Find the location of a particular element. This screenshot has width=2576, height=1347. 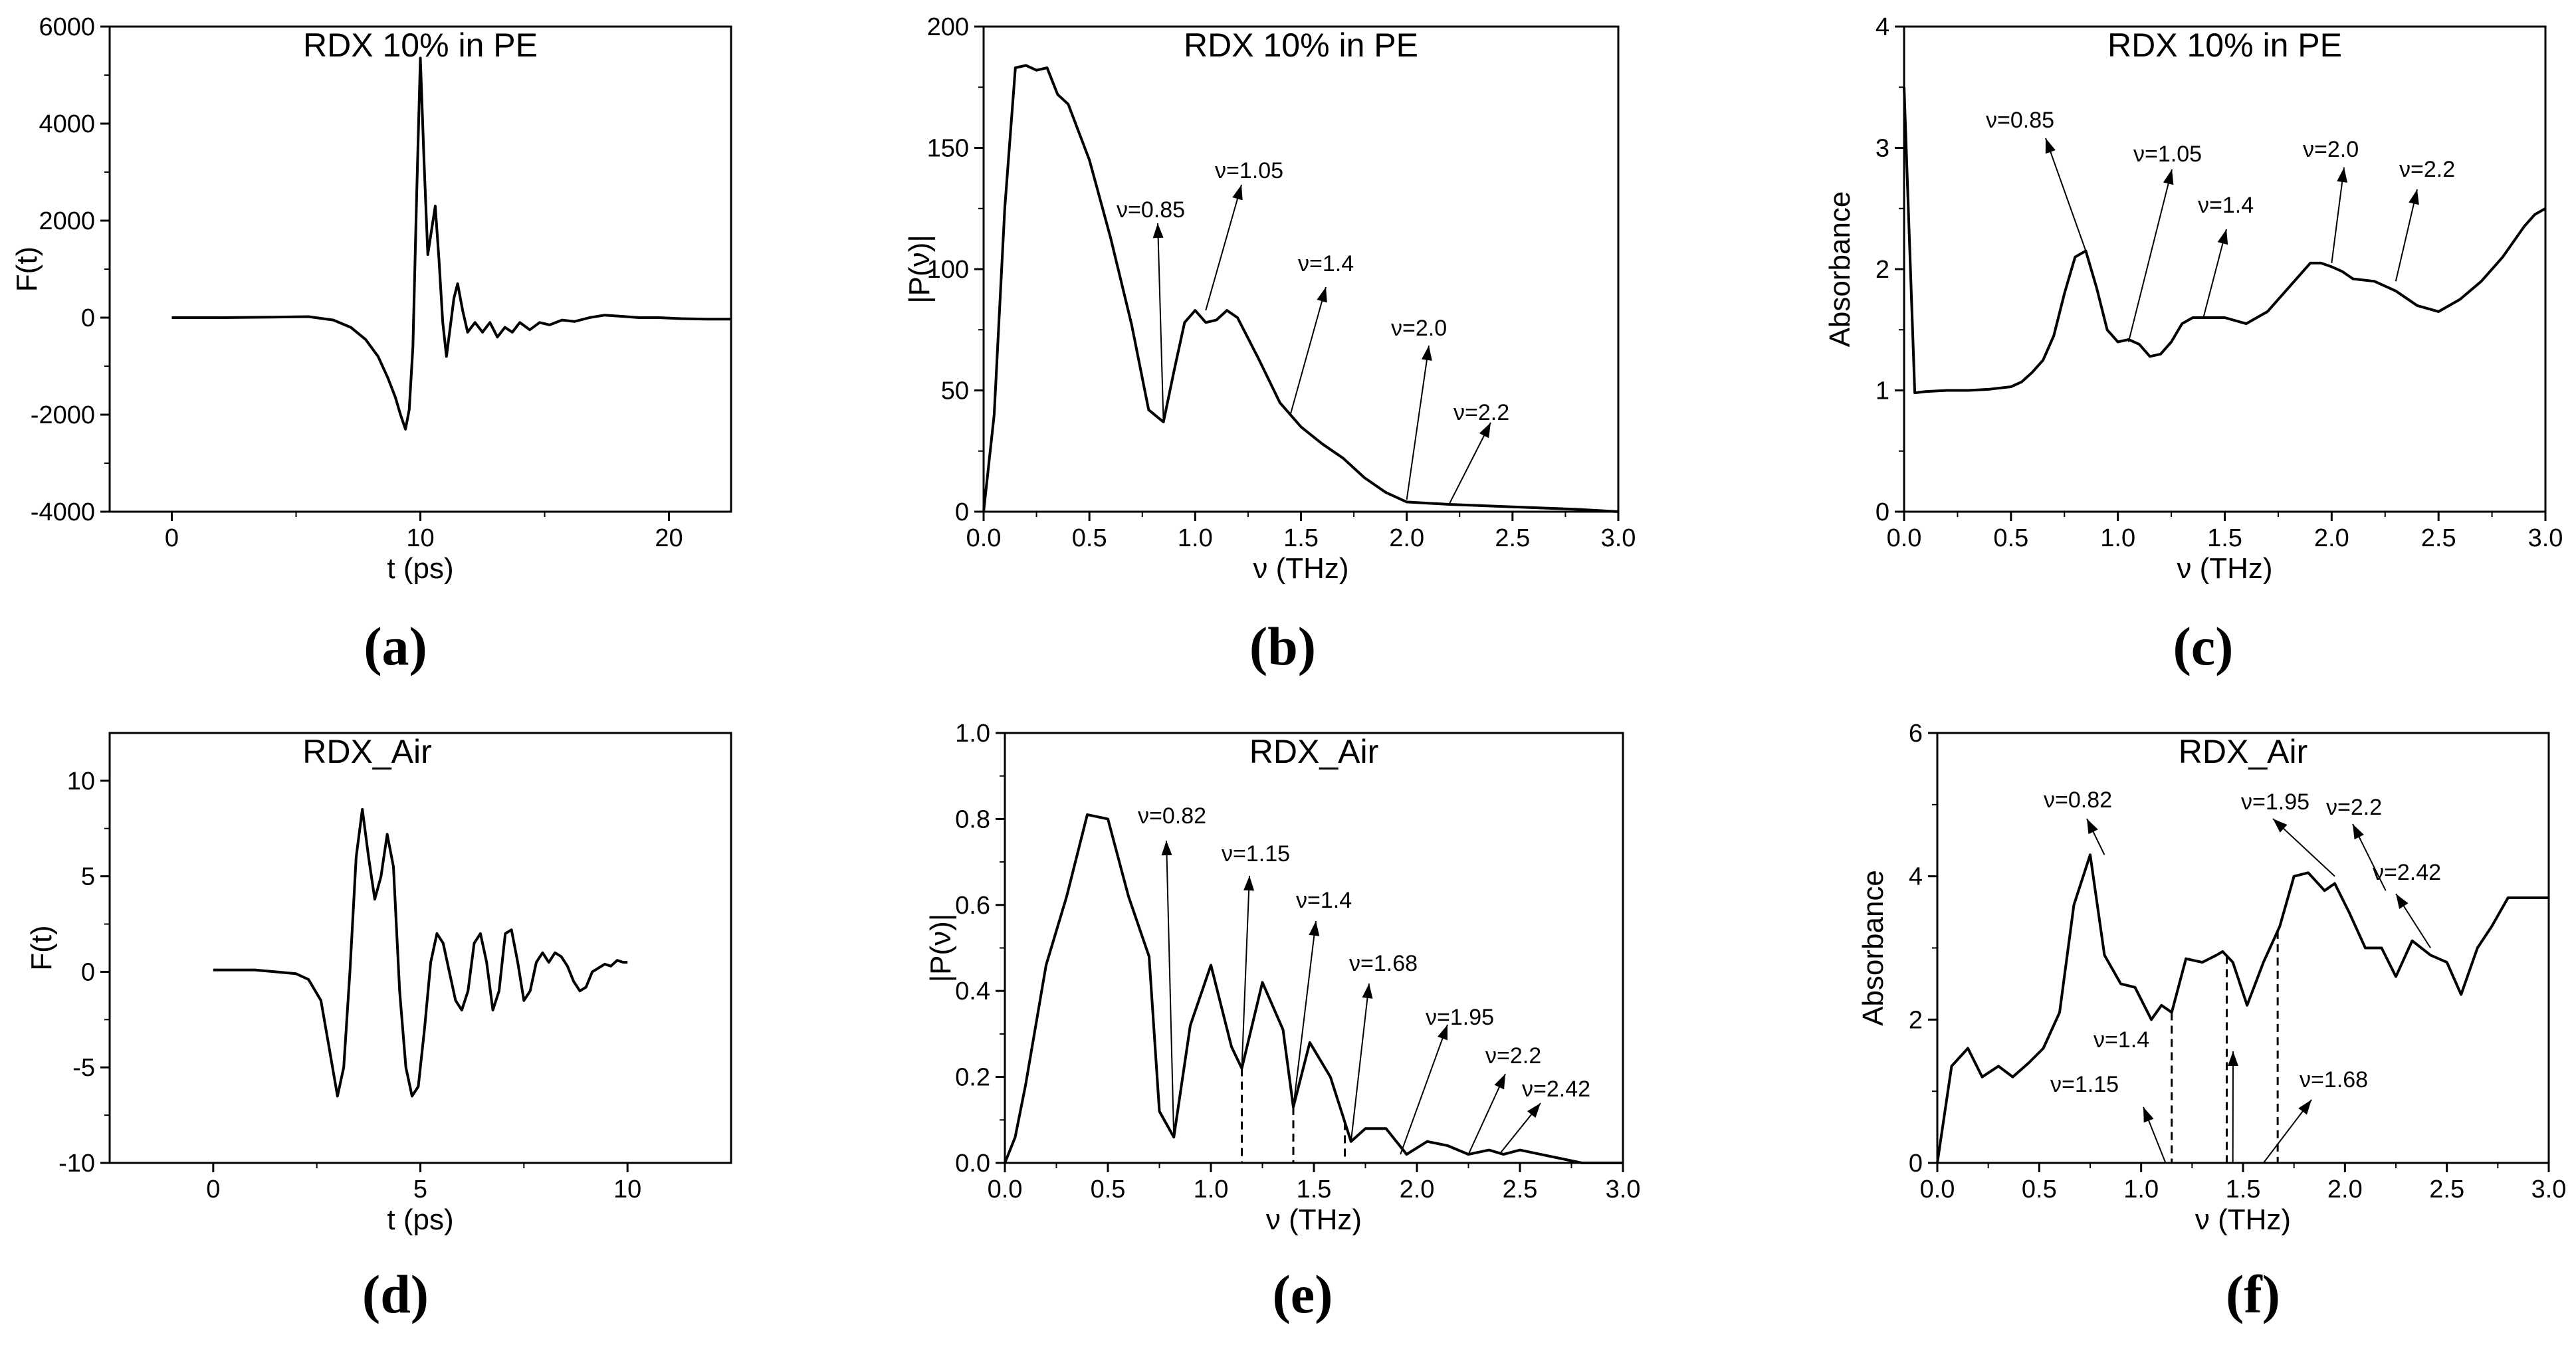

y-axis-label: Absorbance is located at coordinates (1873, 948).